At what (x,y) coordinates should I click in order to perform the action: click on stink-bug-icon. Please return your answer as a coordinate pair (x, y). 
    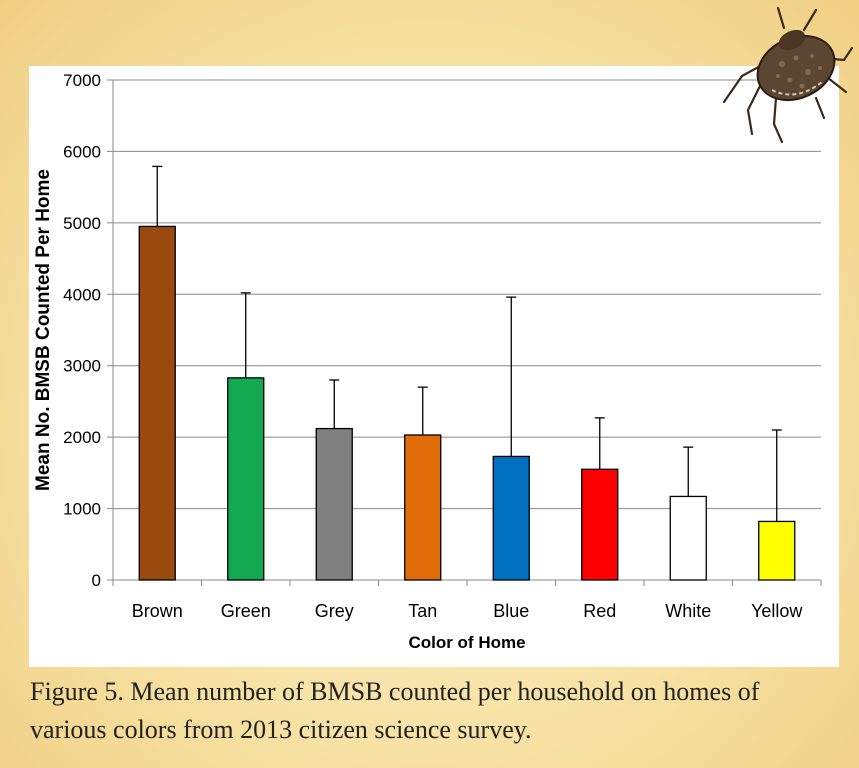
    Looking at the image, I should click on (788, 75).